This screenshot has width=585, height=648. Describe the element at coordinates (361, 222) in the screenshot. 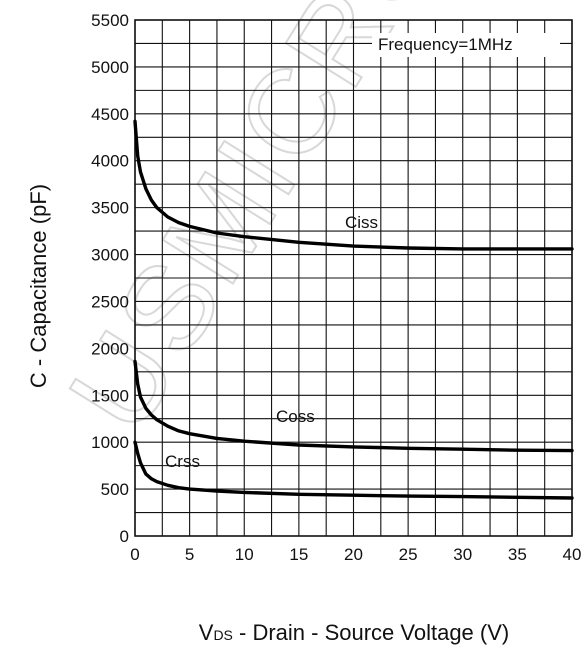

I see `series-label-ciss: Ciss` at that location.